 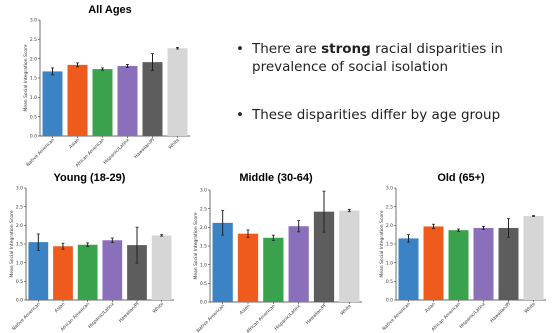 What do you see at coordinates (461, 178) in the screenshot?
I see `chart-title: Old (65+)` at bounding box center [461, 178].